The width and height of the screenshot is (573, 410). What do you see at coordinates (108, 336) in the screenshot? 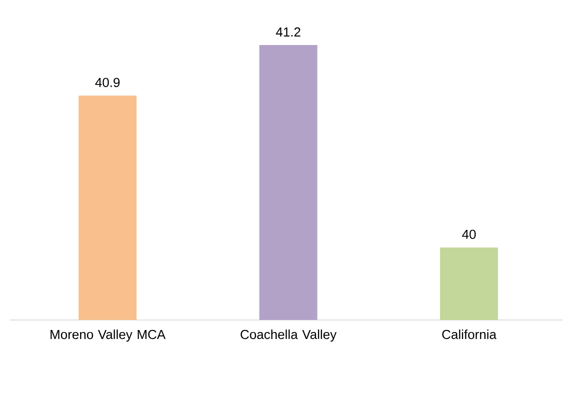
I see `x-tick-label: Moreno Valley MCA` at bounding box center [108, 336].